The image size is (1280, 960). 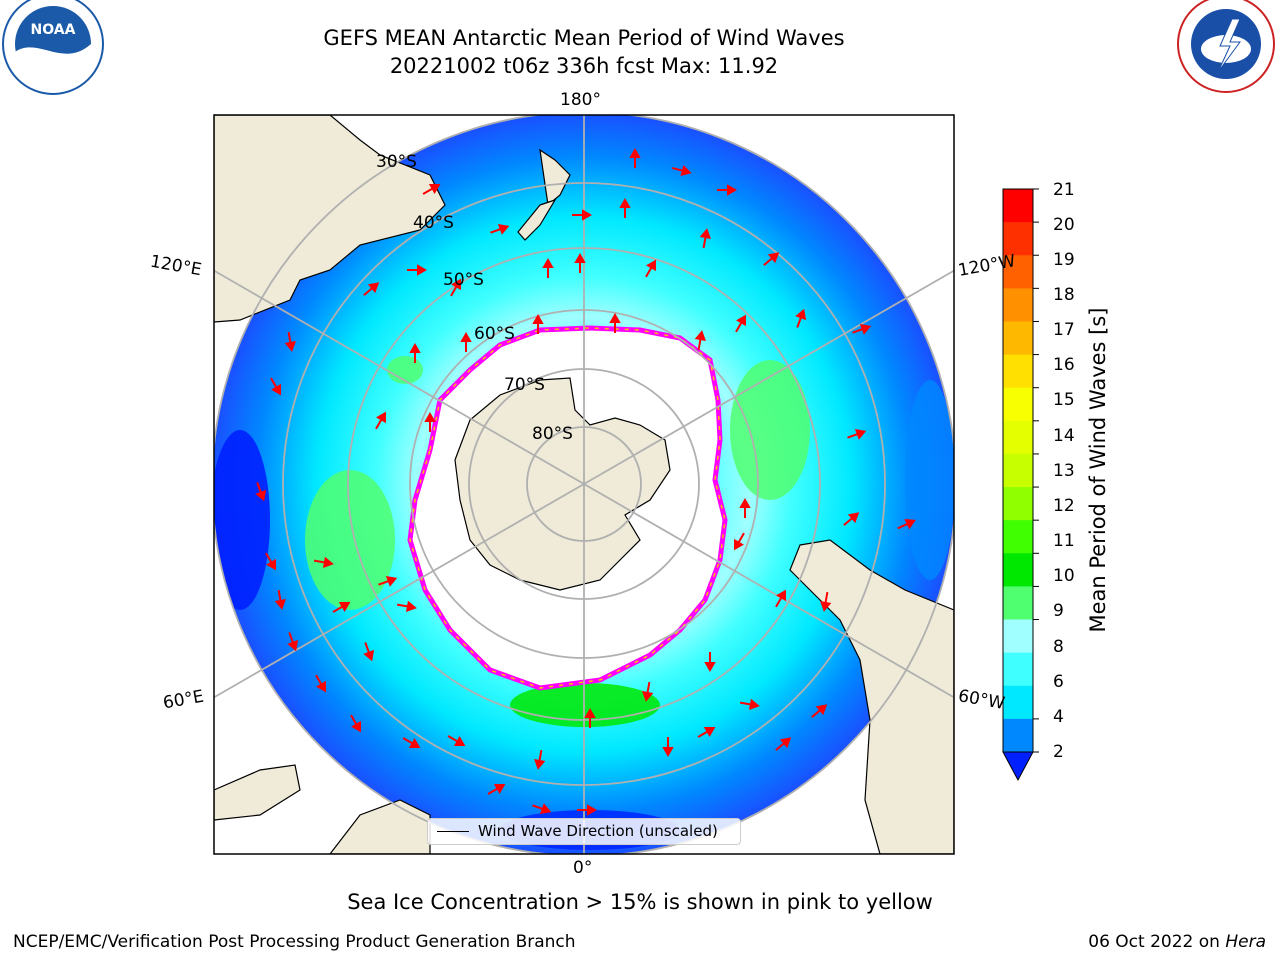 I want to click on lat-label-50s: 50°S, so click(x=463, y=280).